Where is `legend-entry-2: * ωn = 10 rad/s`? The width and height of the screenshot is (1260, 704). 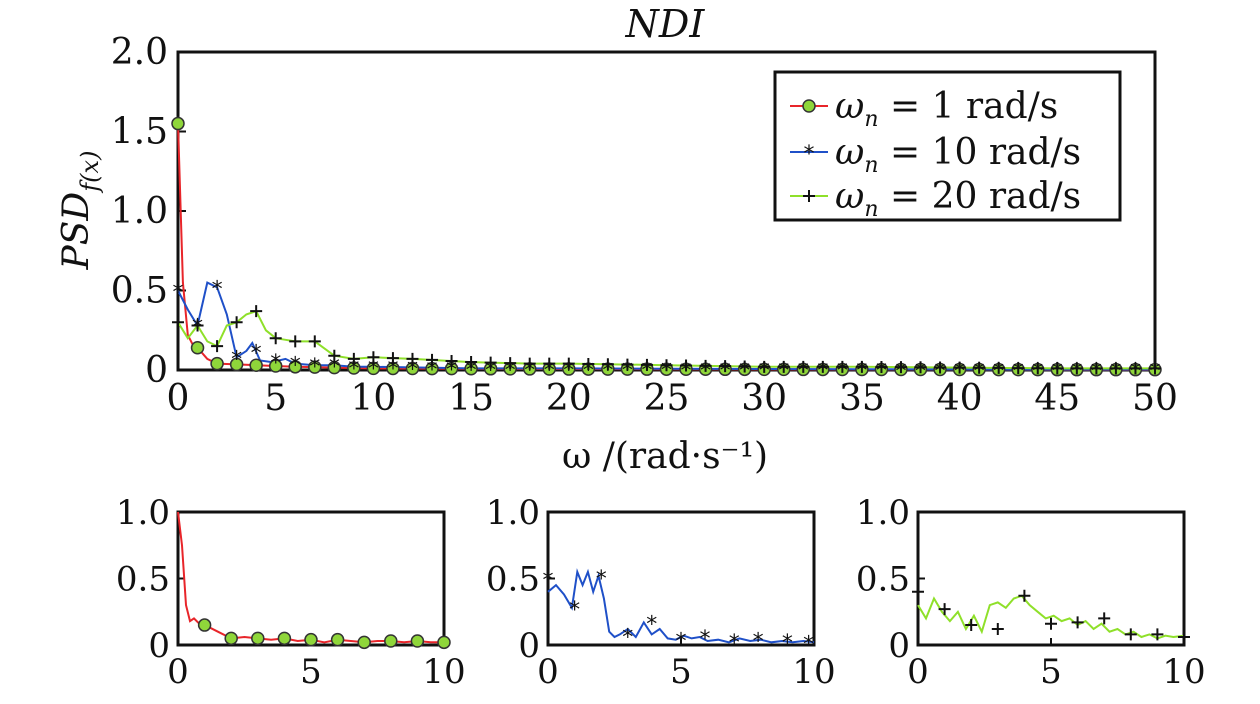
legend-entry-2: * ωn = 10 rad/s is located at coordinates (935, 155).